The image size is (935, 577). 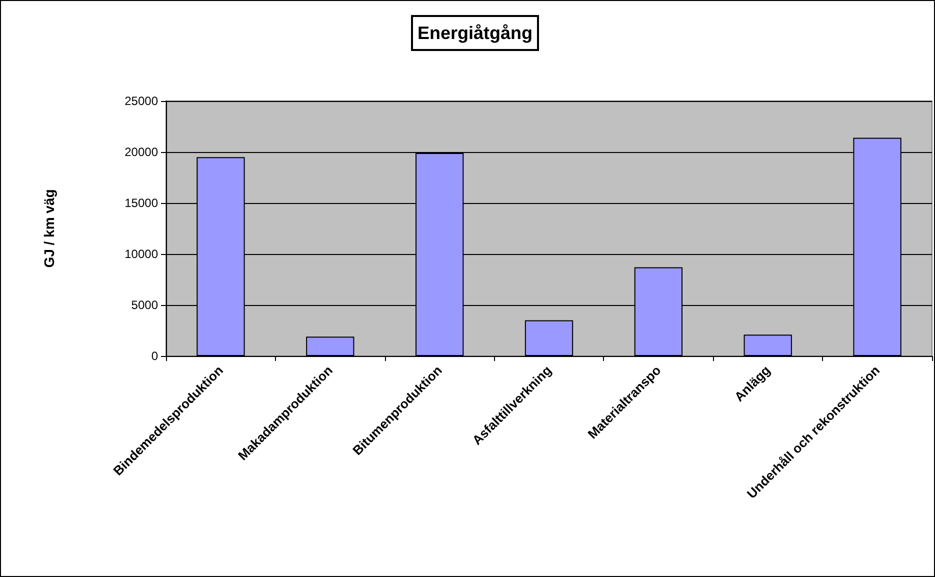 What do you see at coordinates (141, 254) in the screenshot?
I see `y-tick-label: 10000` at bounding box center [141, 254].